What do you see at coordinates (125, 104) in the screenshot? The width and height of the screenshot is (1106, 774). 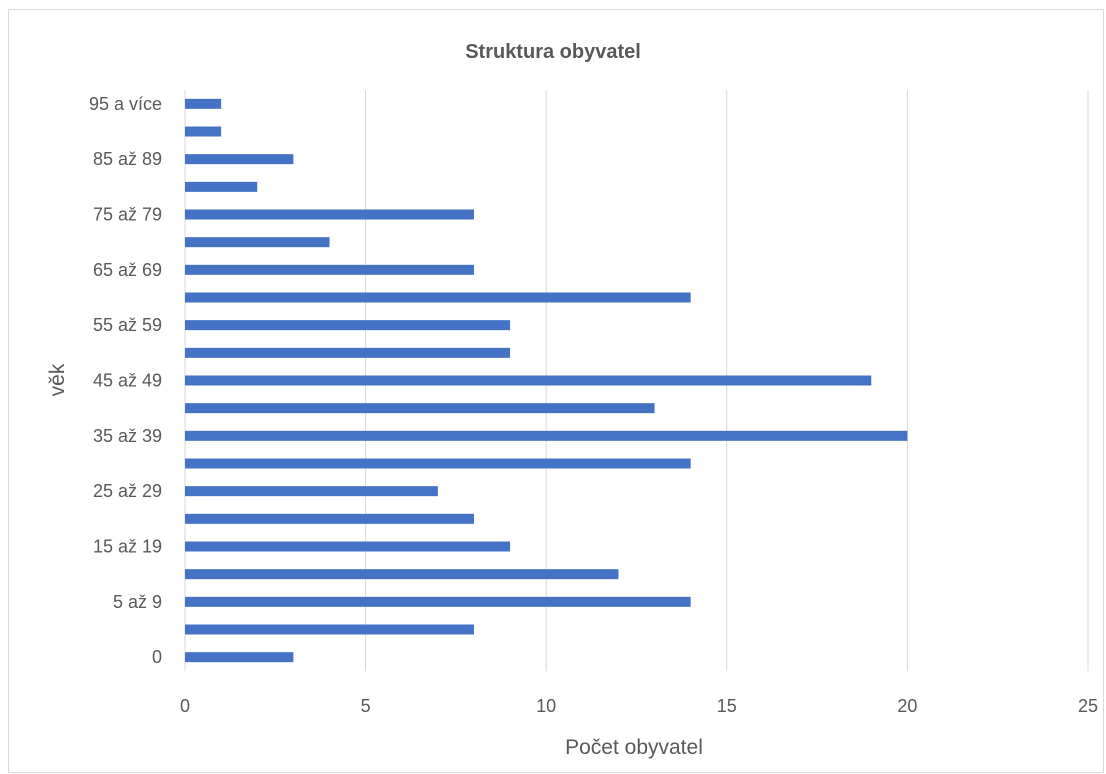 I see `y-category-label: 95 a více` at bounding box center [125, 104].